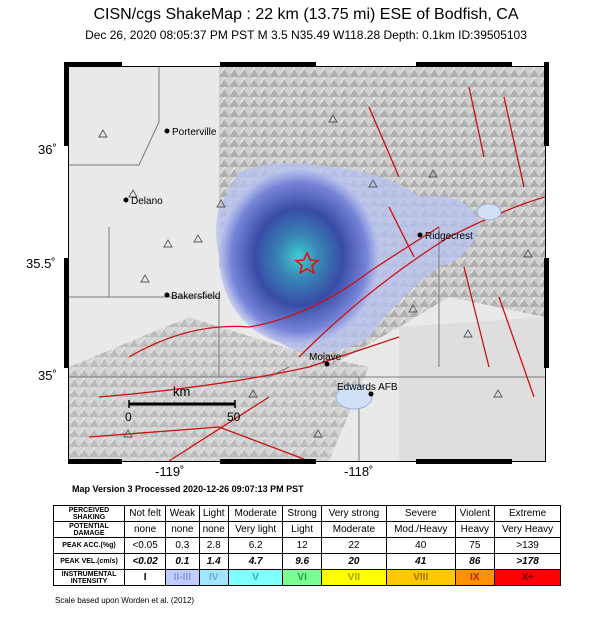 The width and height of the screenshot is (612, 634). Describe the element at coordinates (89, 533) in the screenshot. I see `legend-header-line: DAMAGE` at that location.